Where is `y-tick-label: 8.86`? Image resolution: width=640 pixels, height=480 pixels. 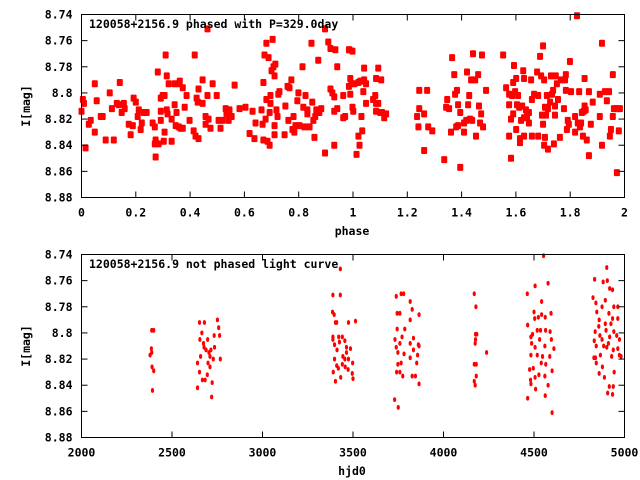
y-tick-label: 8.86 is located at coordinates (59, 171).